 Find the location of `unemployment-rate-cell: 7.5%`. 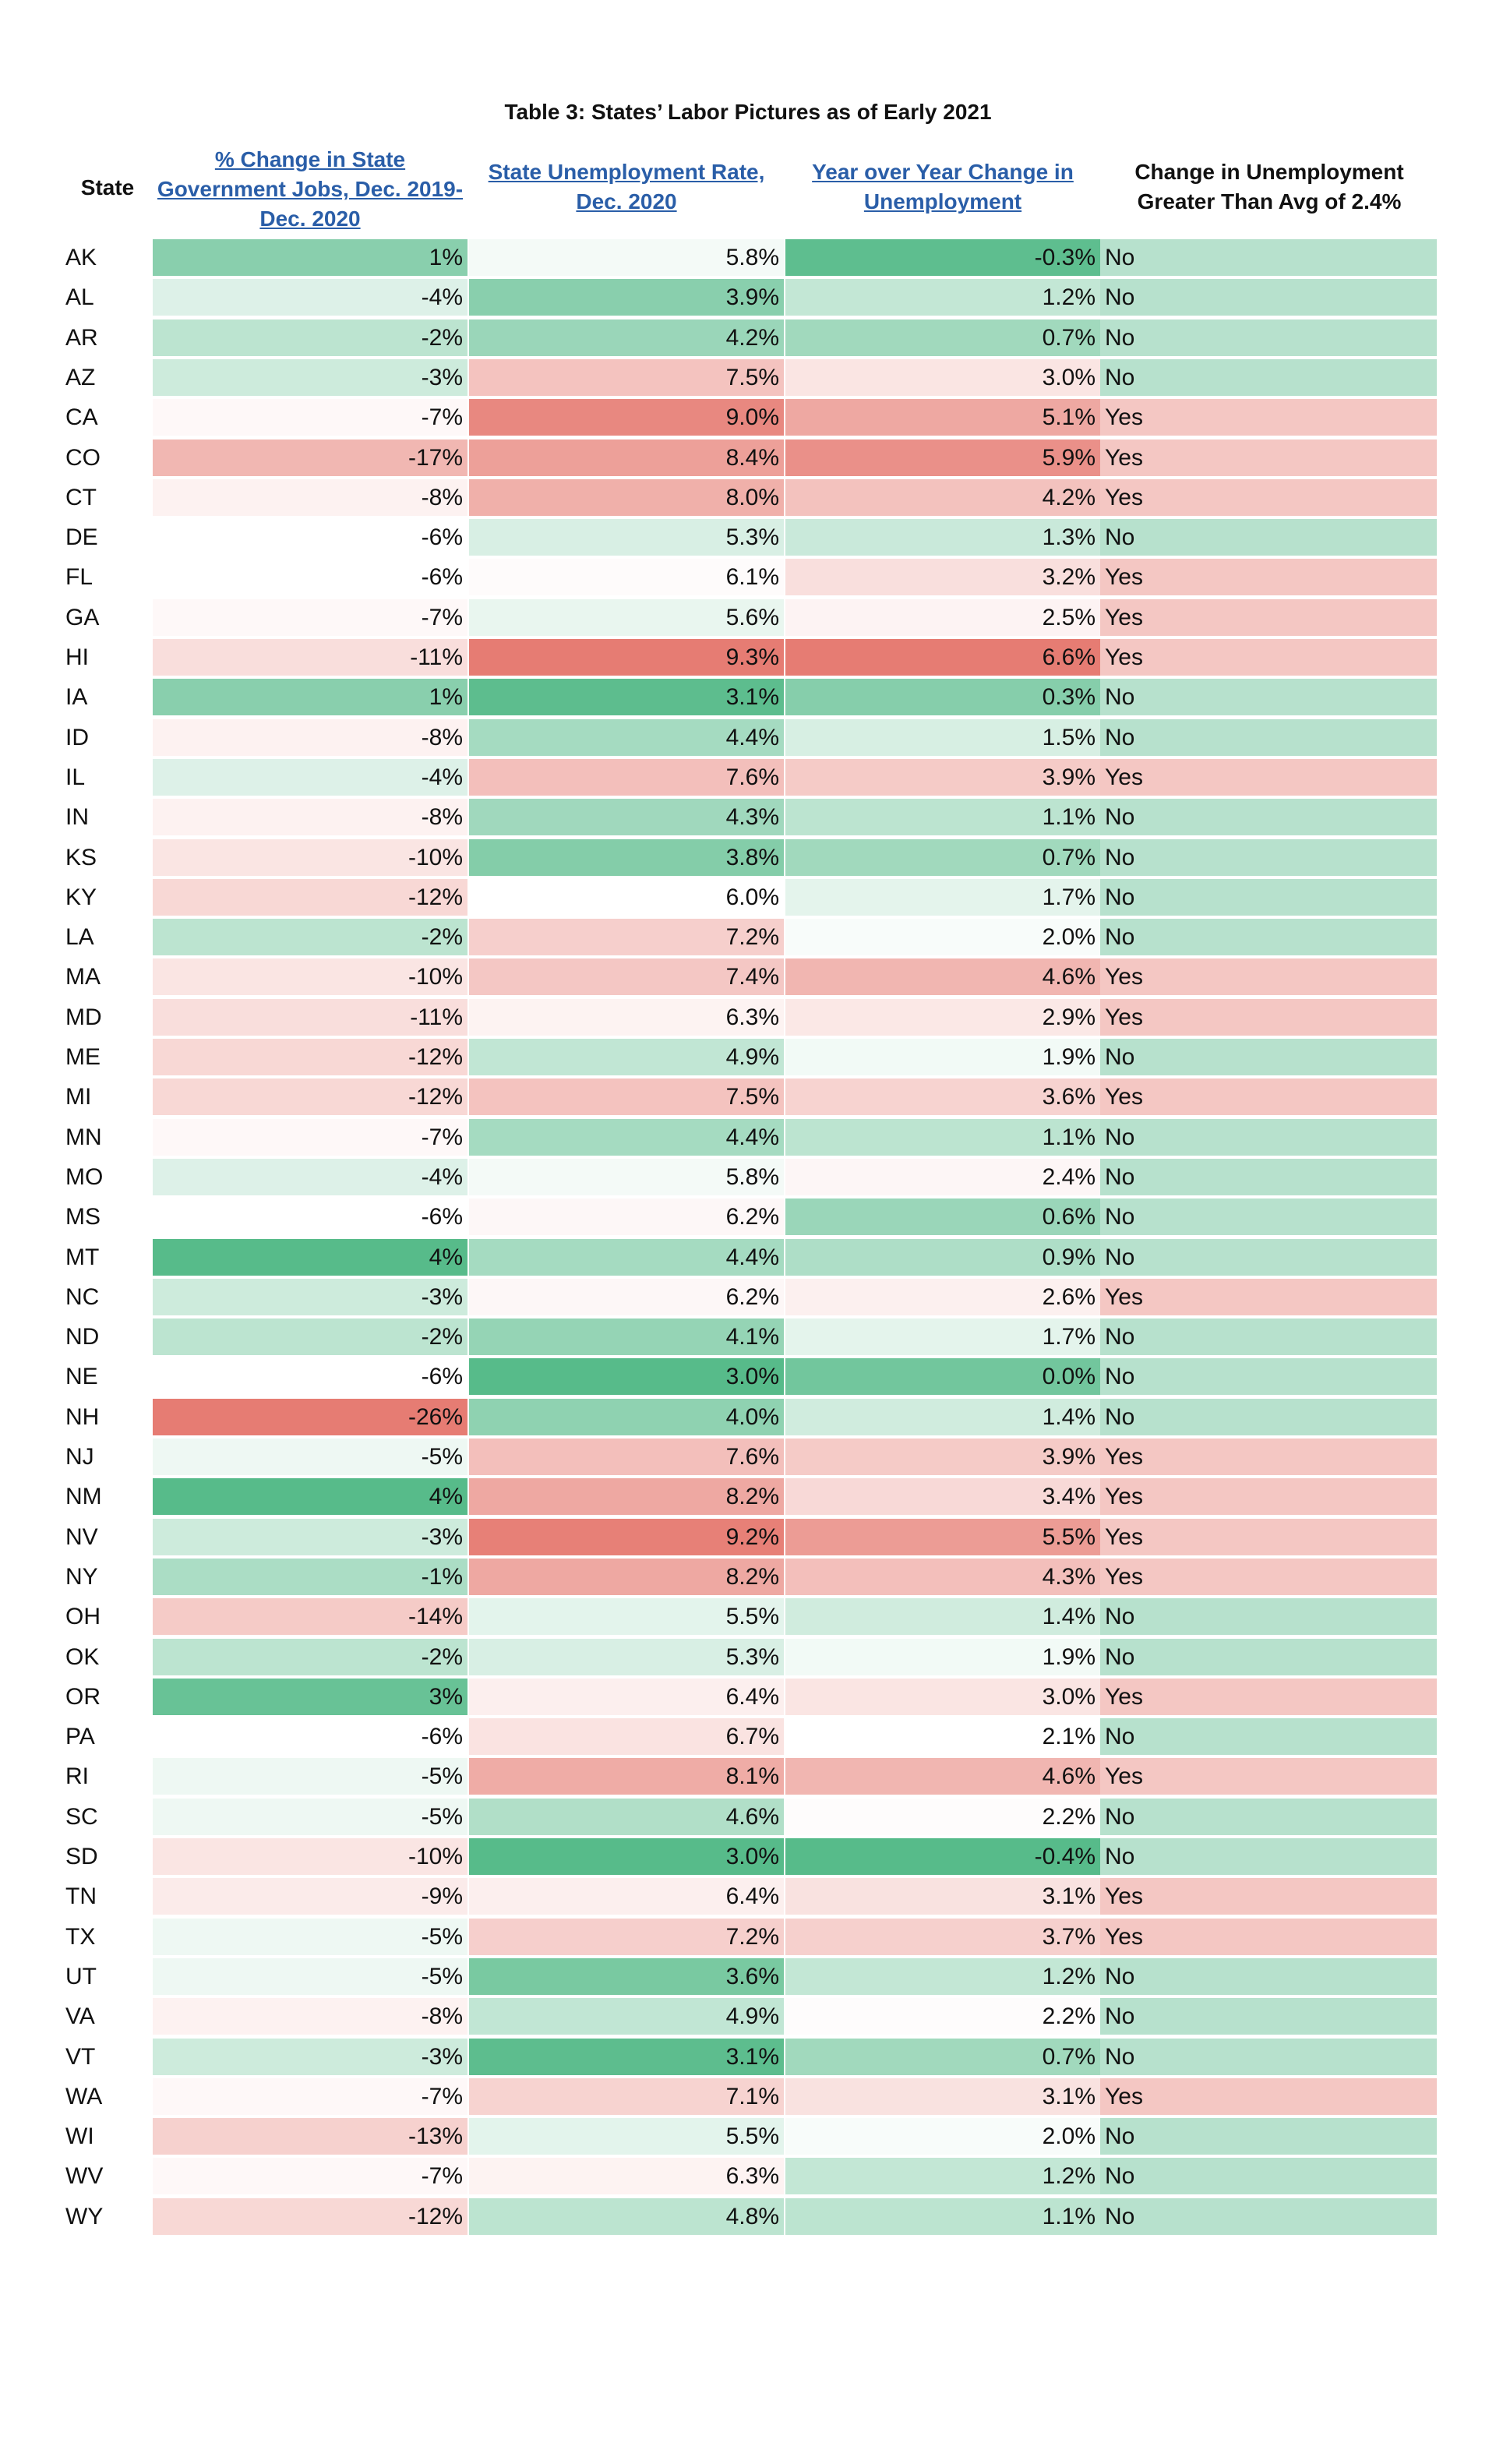

unemployment-rate-cell: 7.5% is located at coordinates (626, 377).